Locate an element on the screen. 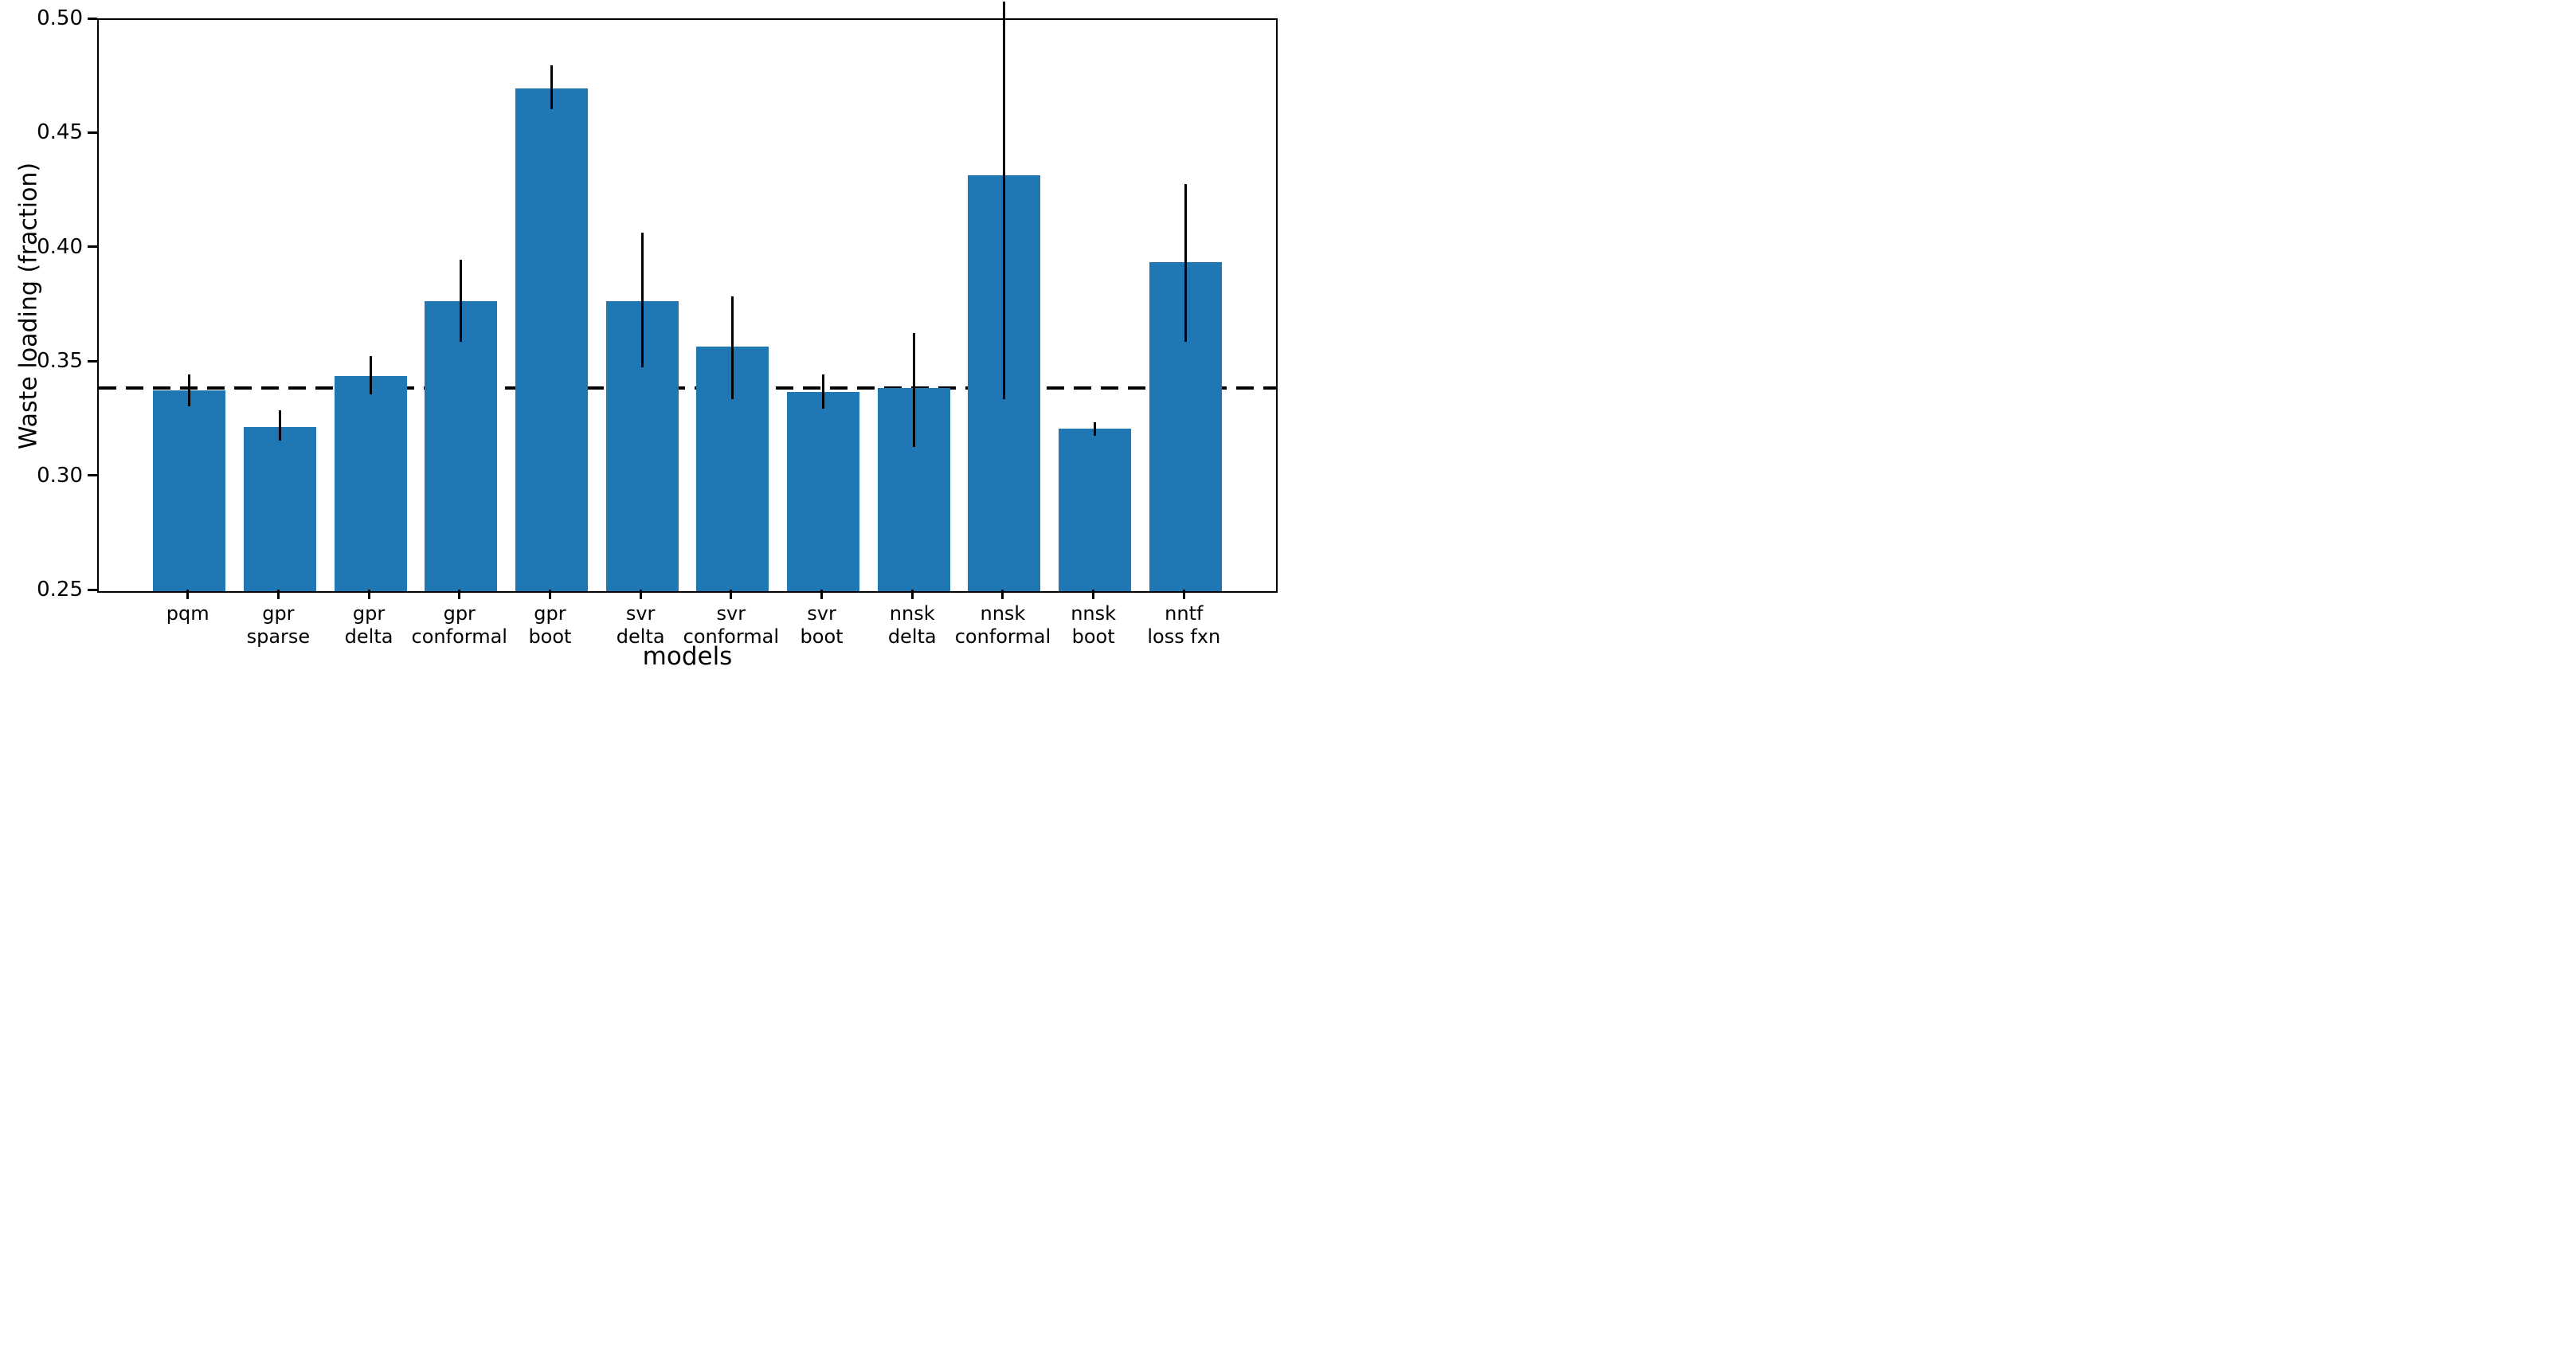 The image size is (2576, 1360). error-bar-nntf-loss-fxn is located at coordinates (1185, 263).